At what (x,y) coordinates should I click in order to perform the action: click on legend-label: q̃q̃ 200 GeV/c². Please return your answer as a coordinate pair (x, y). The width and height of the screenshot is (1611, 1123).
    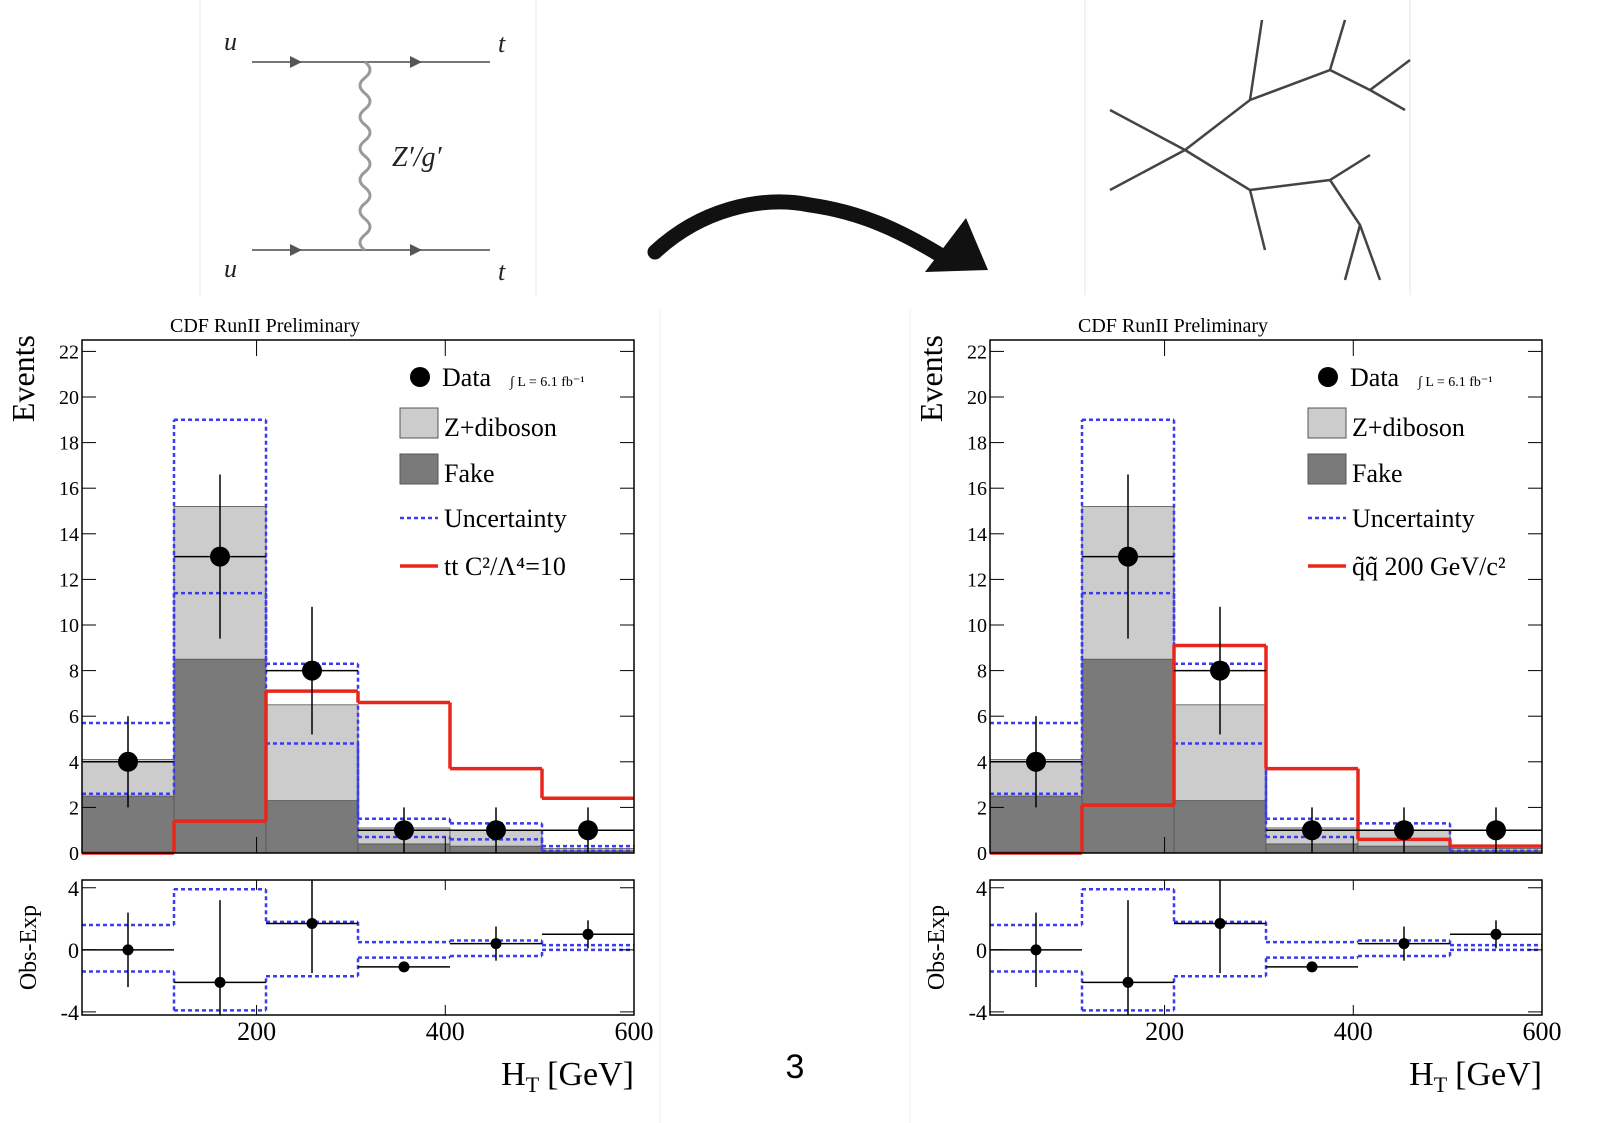
    Looking at the image, I should click on (1429, 566).